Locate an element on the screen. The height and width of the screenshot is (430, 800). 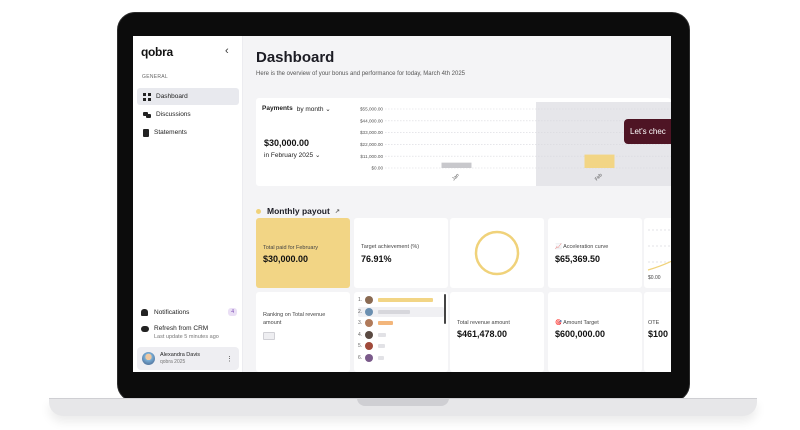
period-selector: by month ⌄ is located at coordinates (313, 109).